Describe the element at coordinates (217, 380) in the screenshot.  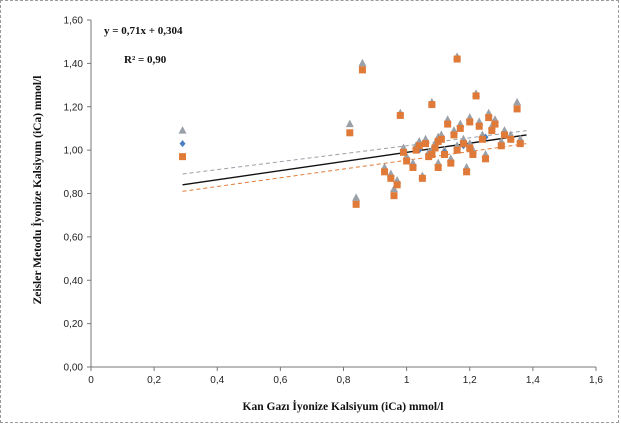
I see `x-tick-label: 0,4` at that location.